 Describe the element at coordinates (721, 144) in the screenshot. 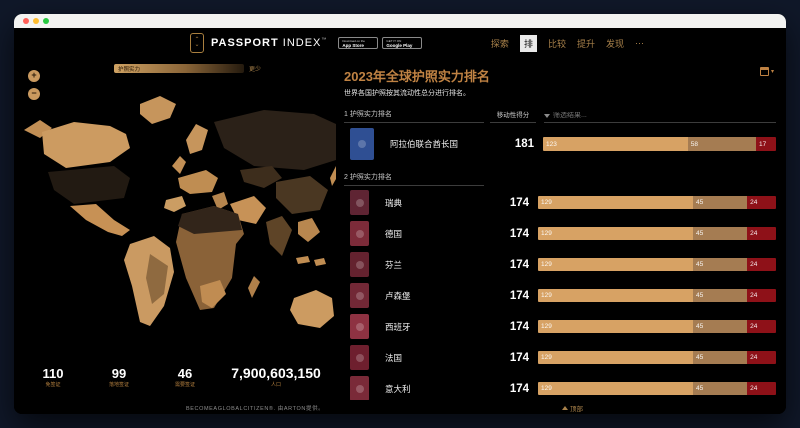

I see `bar-segment-visa_on_arrival: 58` at that location.